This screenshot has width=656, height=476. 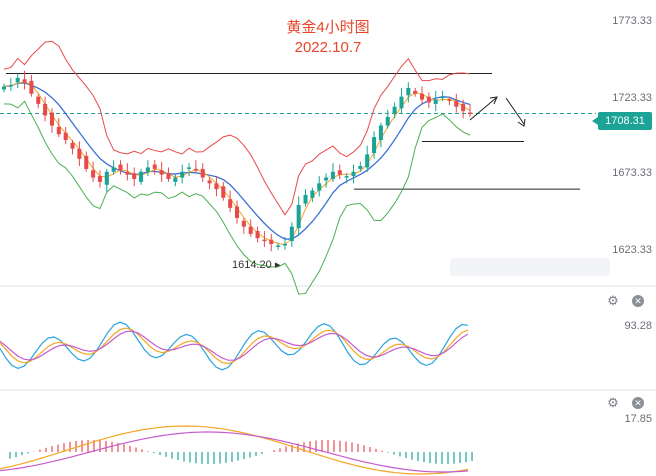 What do you see at coordinates (632, 250) in the screenshot?
I see `price-tick-4: 1623.33` at bounding box center [632, 250].